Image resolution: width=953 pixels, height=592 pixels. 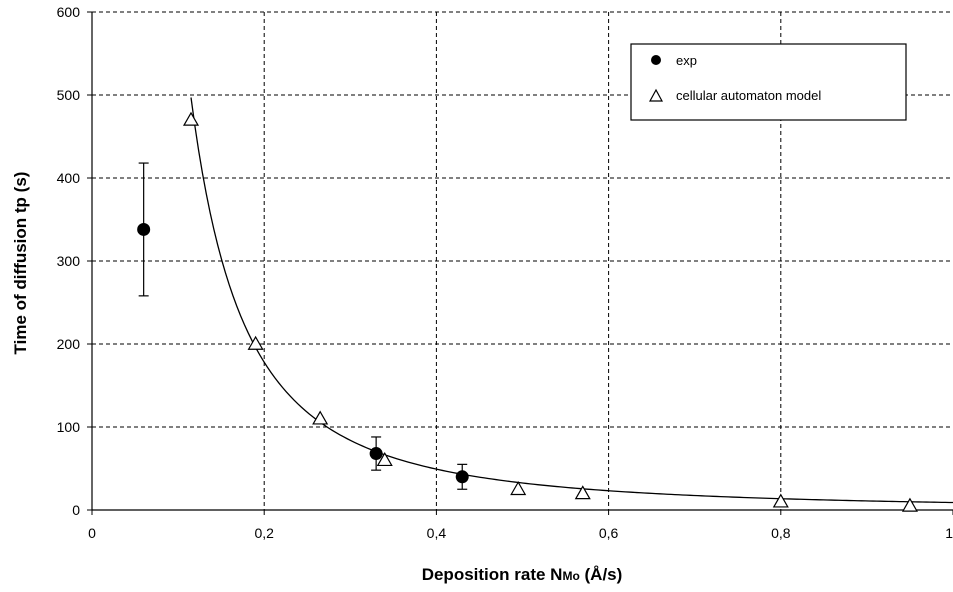 I want to click on y-tick-label: 600, so click(x=69, y=12).